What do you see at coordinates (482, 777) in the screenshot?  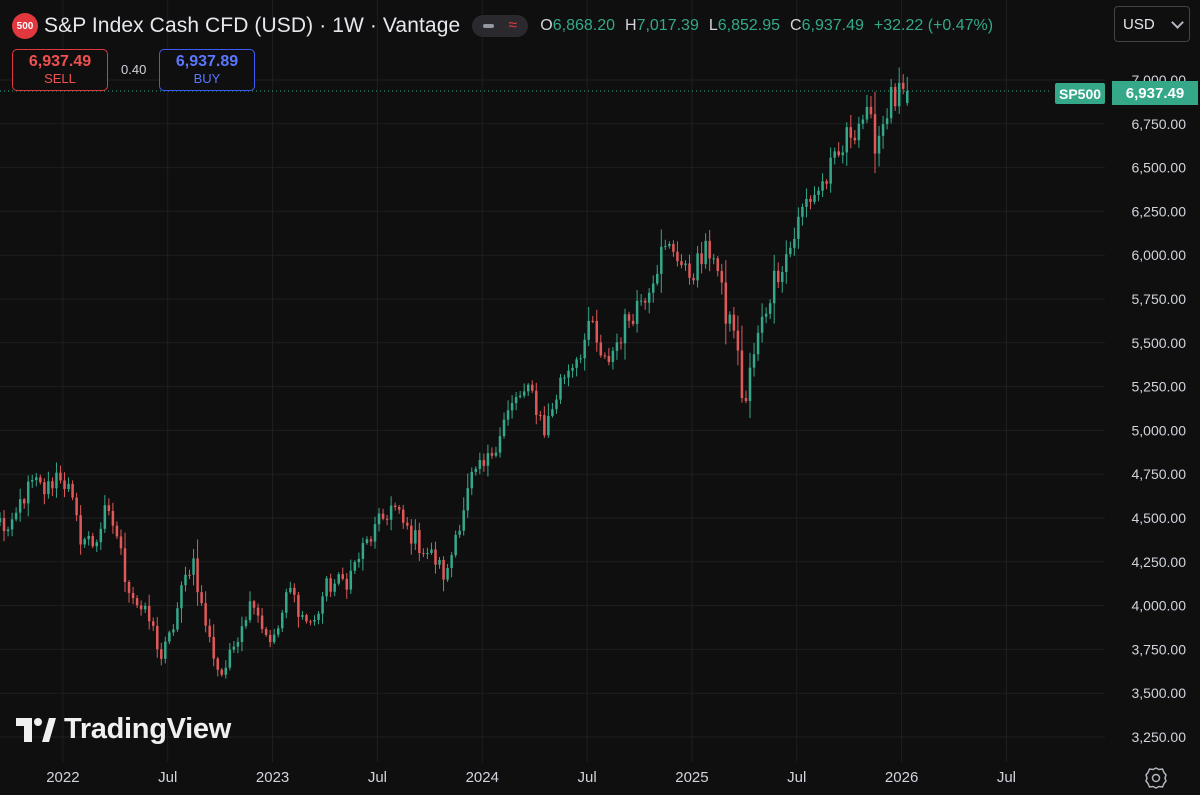 I see `x-tick-label: 2024` at bounding box center [482, 777].